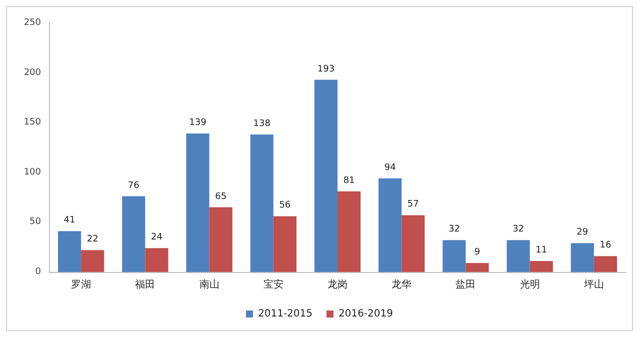 This screenshot has height=339, width=641. I want to click on x-tick-label: 坪山, so click(593, 284).